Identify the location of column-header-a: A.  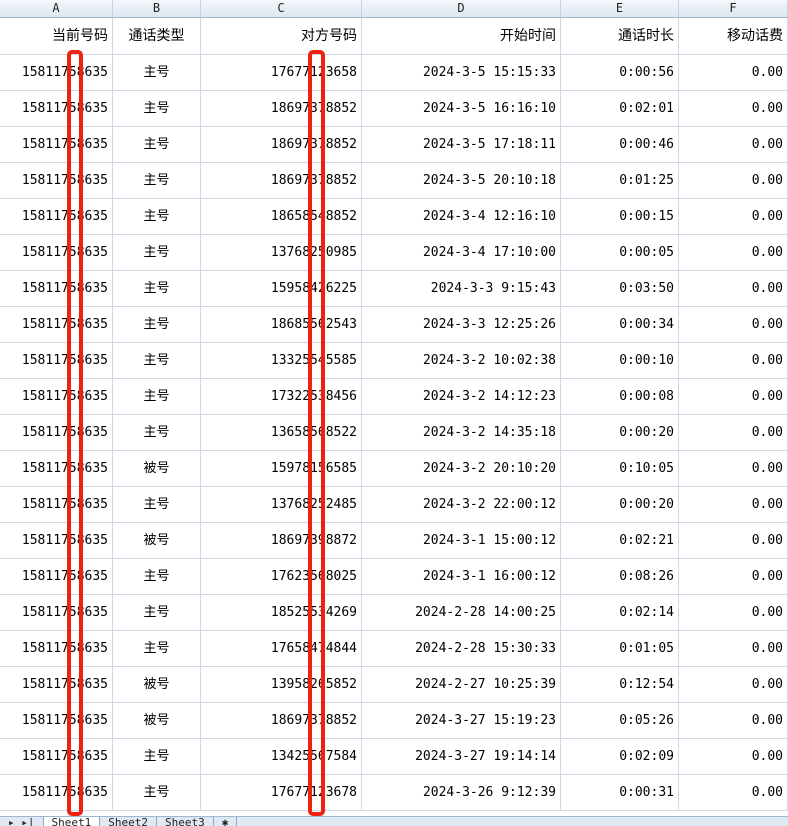
(56, 8).